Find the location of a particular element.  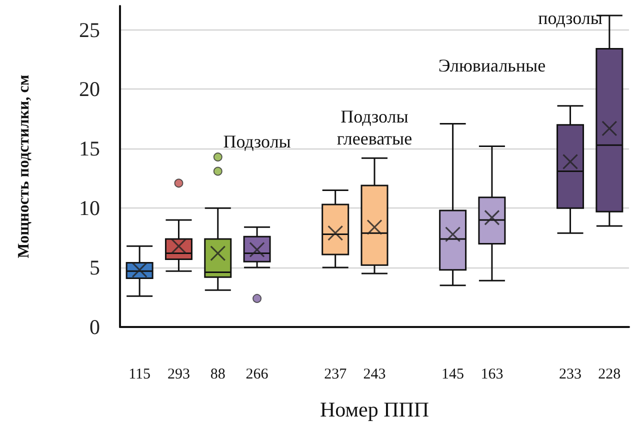

x-tick-label: 293 is located at coordinates (178, 374).